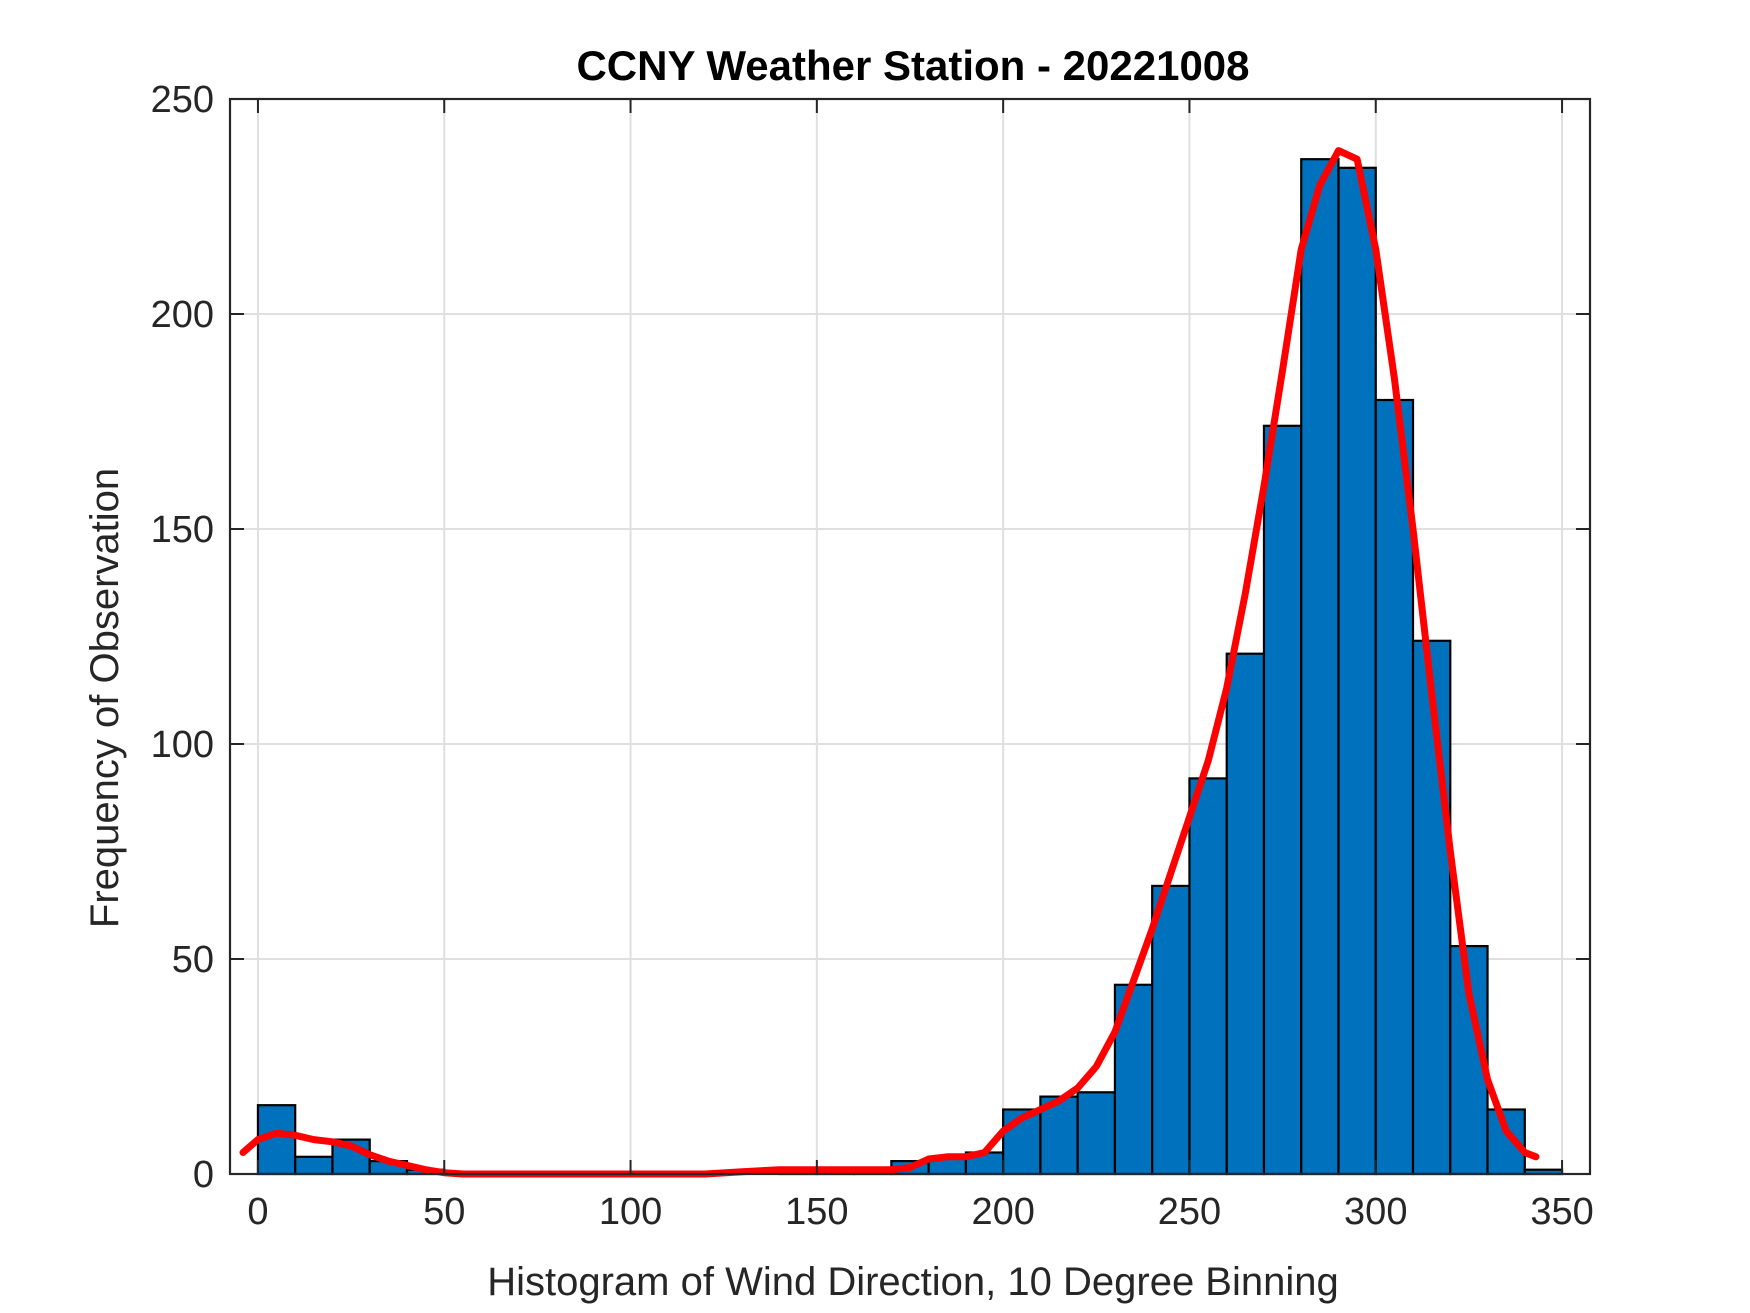 Image resolution: width=1750 pixels, height=1313 pixels. I want to click on x-tick-label: 350, so click(1561, 1212).